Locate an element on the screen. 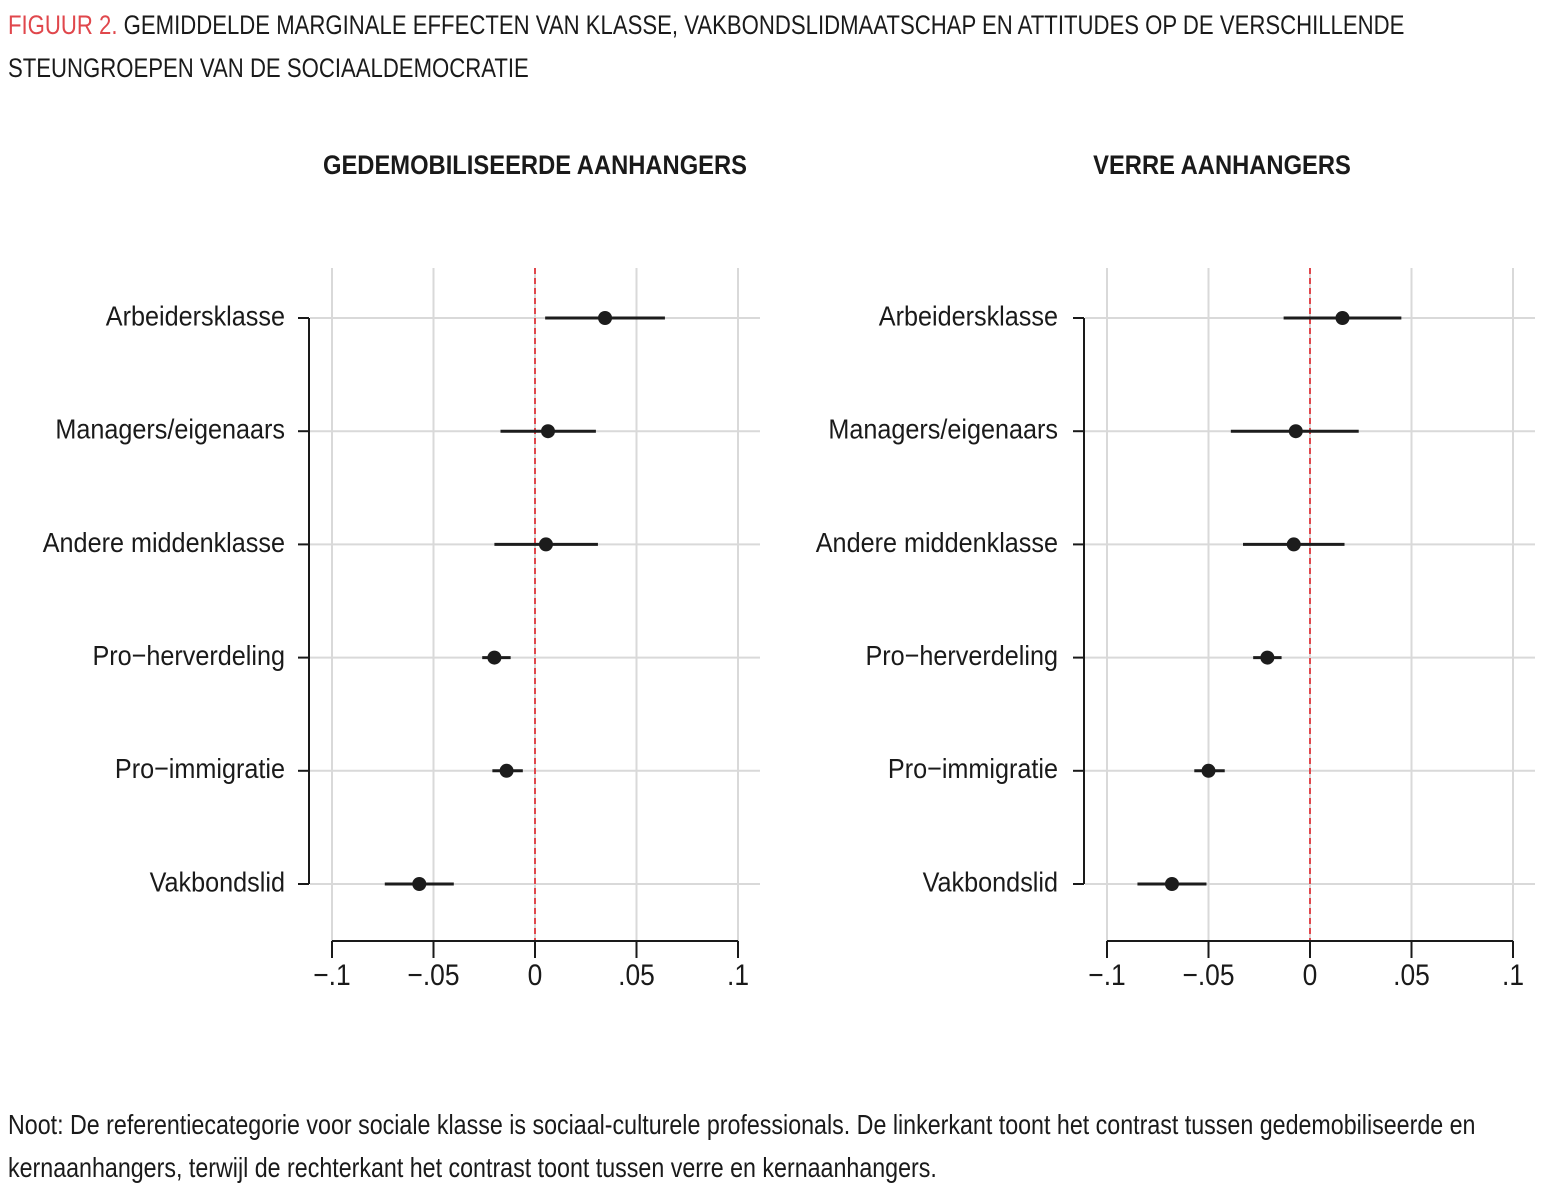 The height and width of the screenshot is (1194, 1547). panel-title: GEDEMOBILISEERDE AANHANGERS is located at coordinates (535, 166).